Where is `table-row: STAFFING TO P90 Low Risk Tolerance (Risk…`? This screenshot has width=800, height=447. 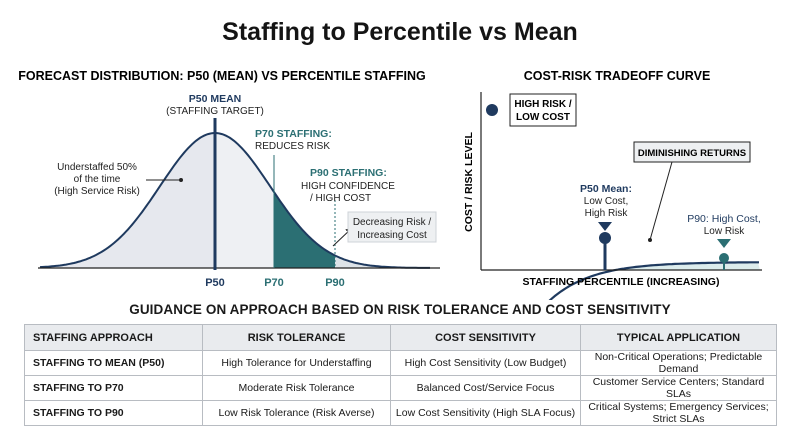
table-row: STAFFING TO P90 Low Risk Tolerance (Risk… is located at coordinates (400, 413).